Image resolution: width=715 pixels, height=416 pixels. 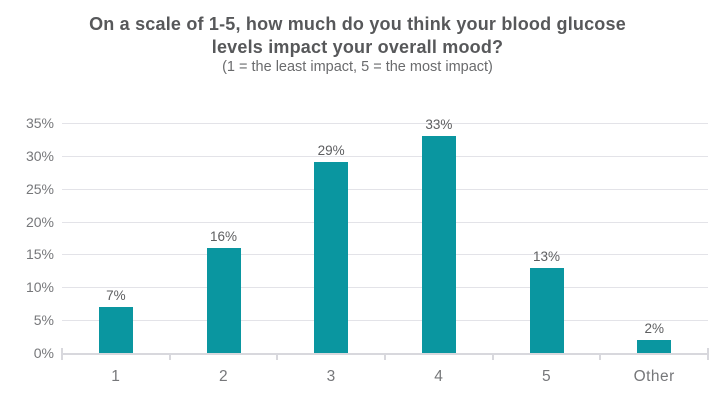 What do you see at coordinates (331, 376) in the screenshot?
I see `x-tick-label: 3` at bounding box center [331, 376].